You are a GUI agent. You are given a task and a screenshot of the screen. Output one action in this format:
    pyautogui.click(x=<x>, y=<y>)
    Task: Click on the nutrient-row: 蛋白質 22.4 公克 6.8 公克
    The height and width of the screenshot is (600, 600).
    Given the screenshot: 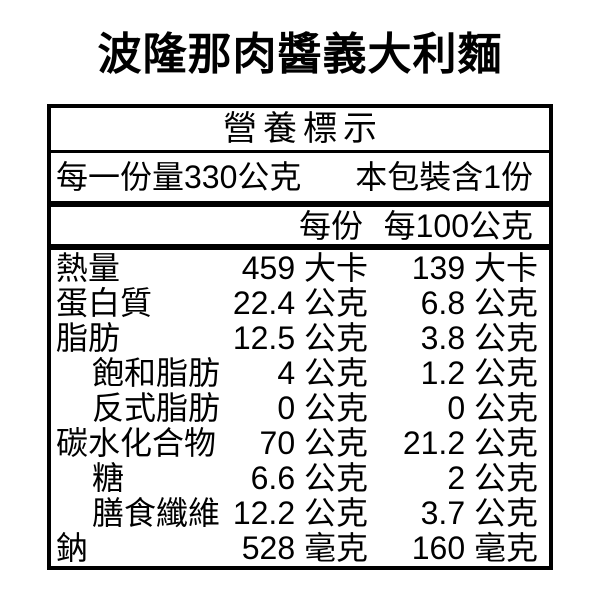 What is the action you would take?
    pyautogui.click(x=297, y=302)
    